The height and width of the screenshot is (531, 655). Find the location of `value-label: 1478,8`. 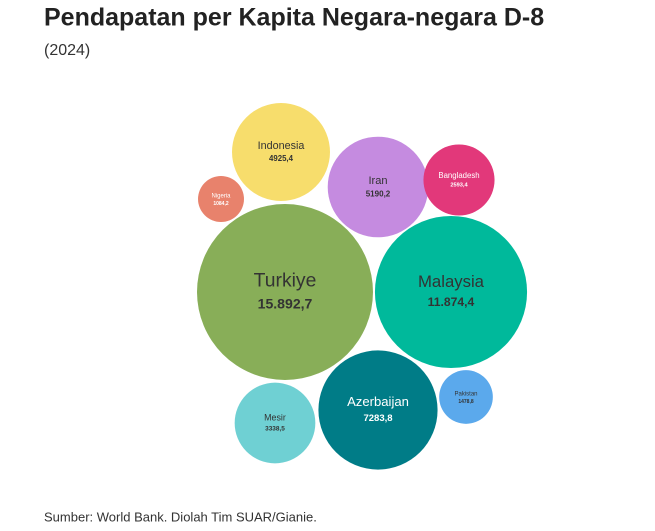

value-label: 1478,8 is located at coordinates (466, 402).